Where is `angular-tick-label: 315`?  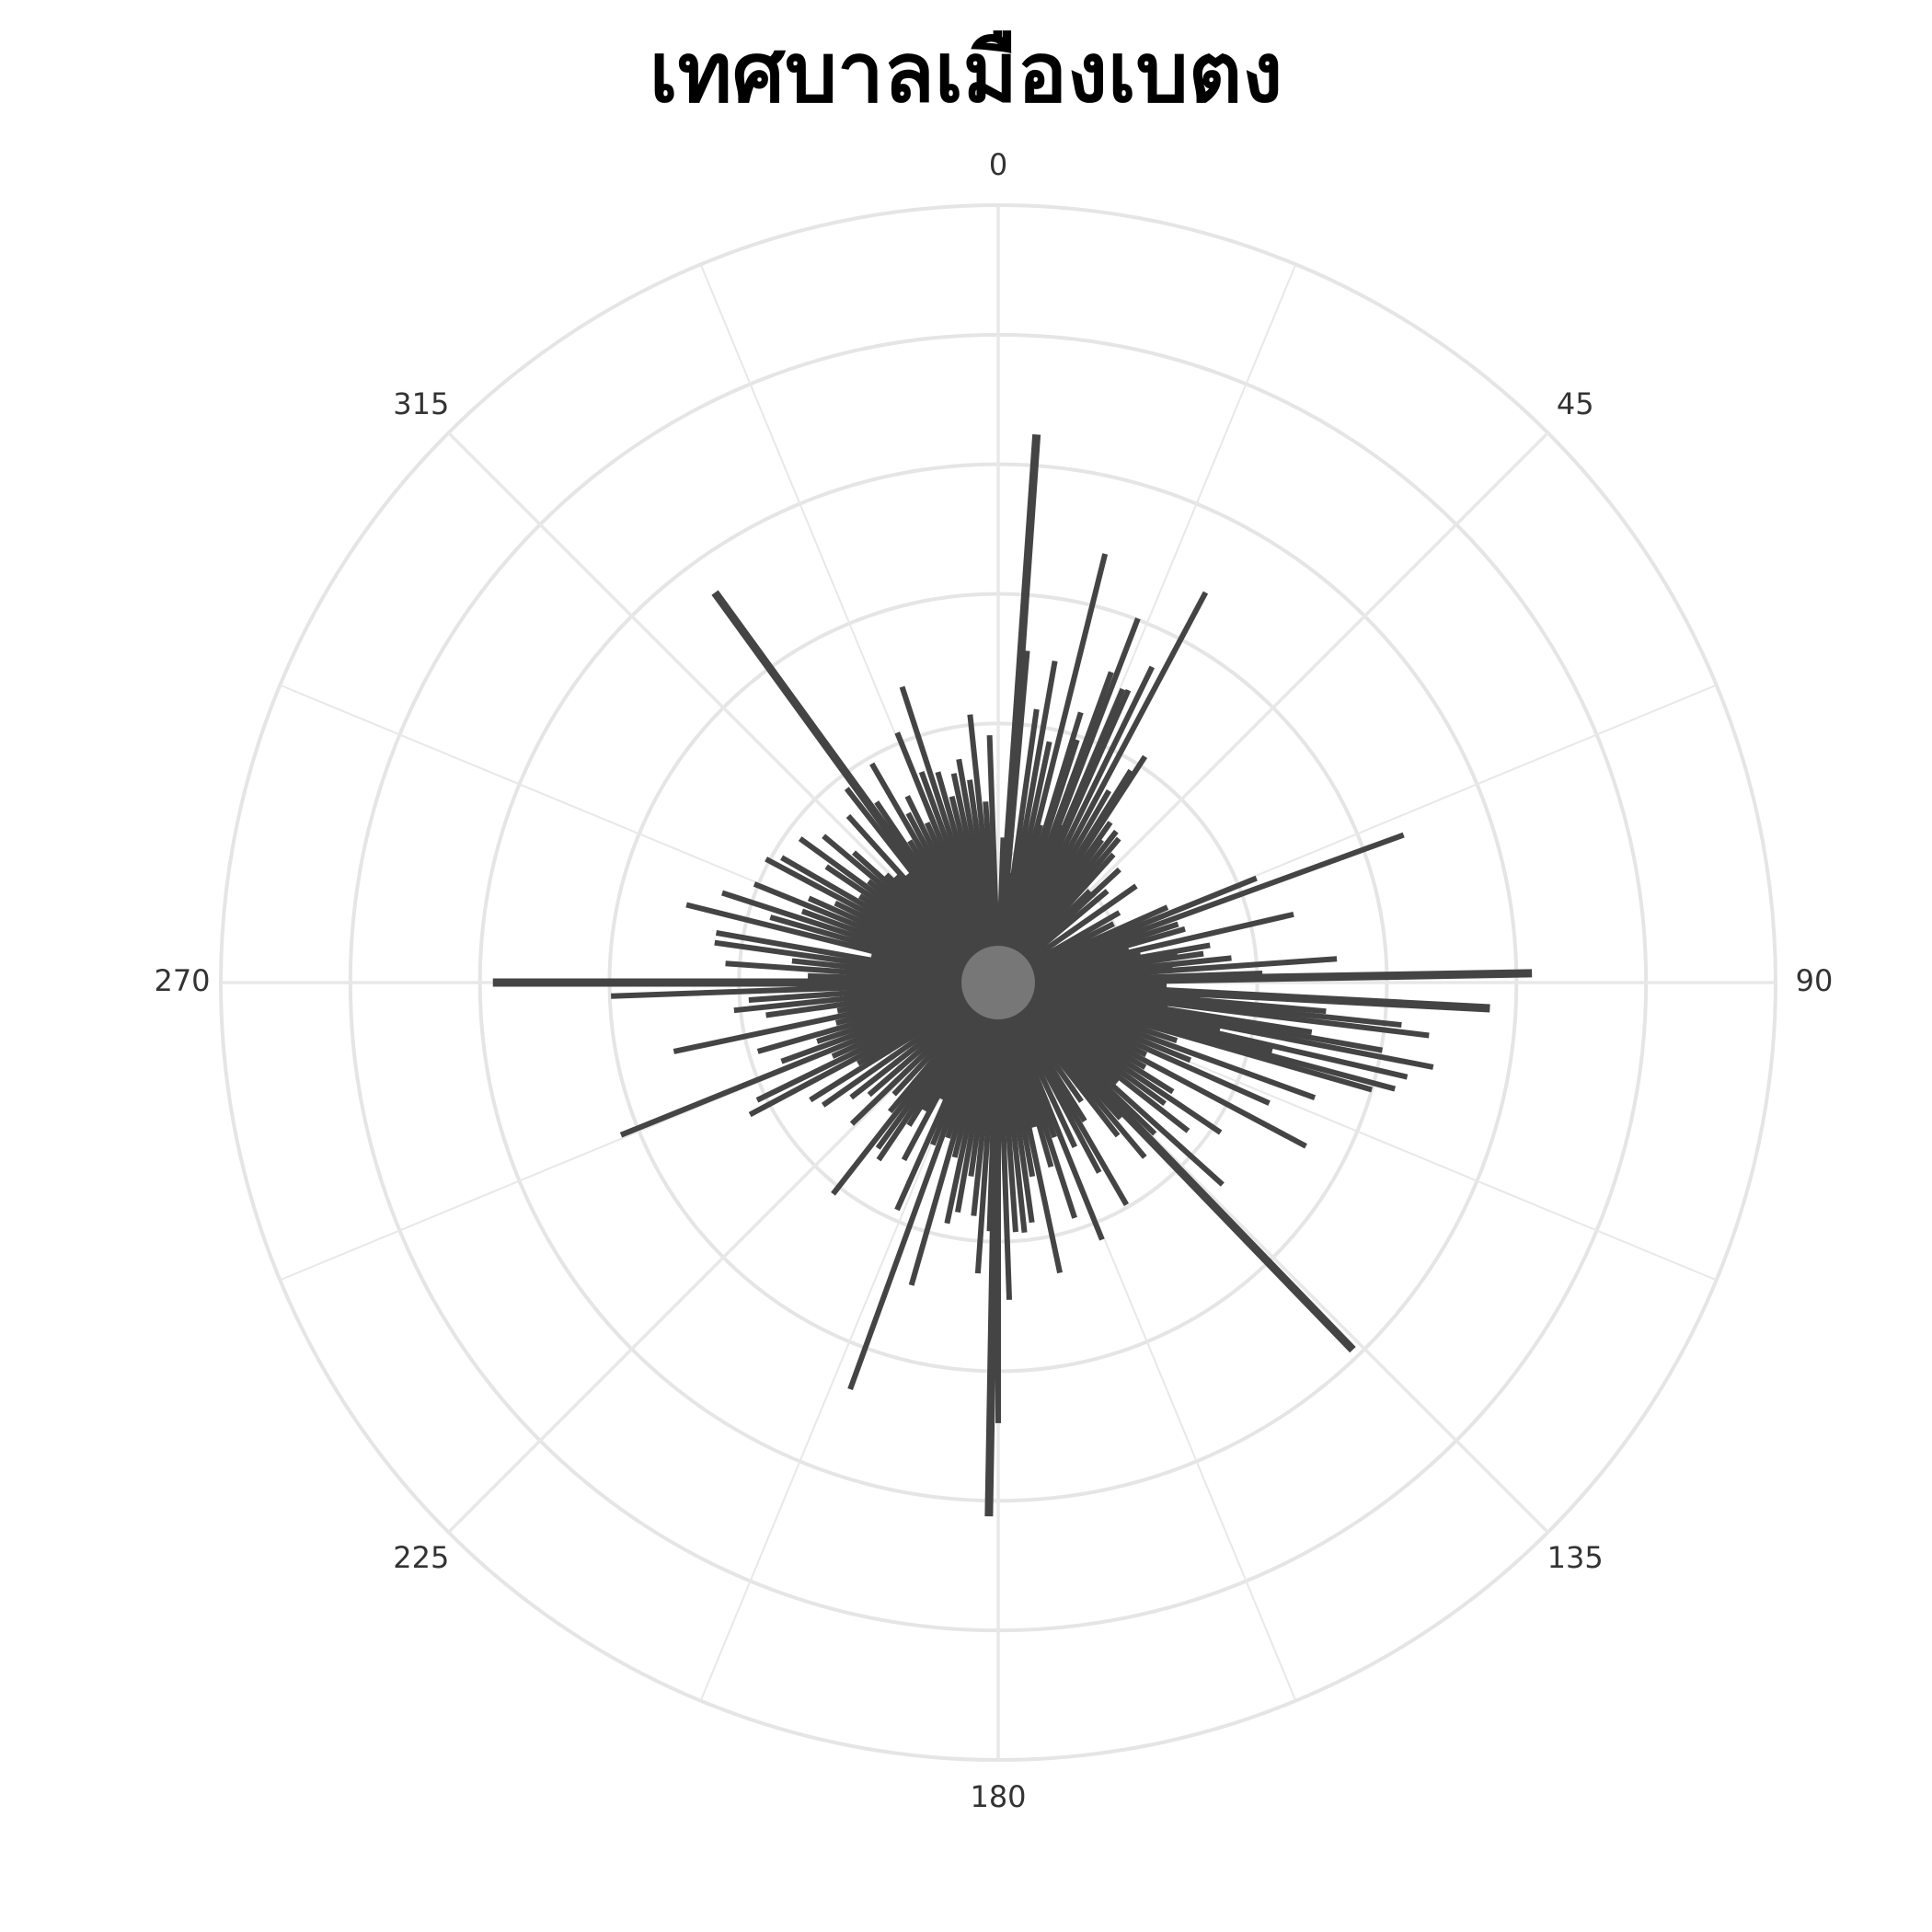
angular-tick-label: 315 is located at coordinates (421, 403).